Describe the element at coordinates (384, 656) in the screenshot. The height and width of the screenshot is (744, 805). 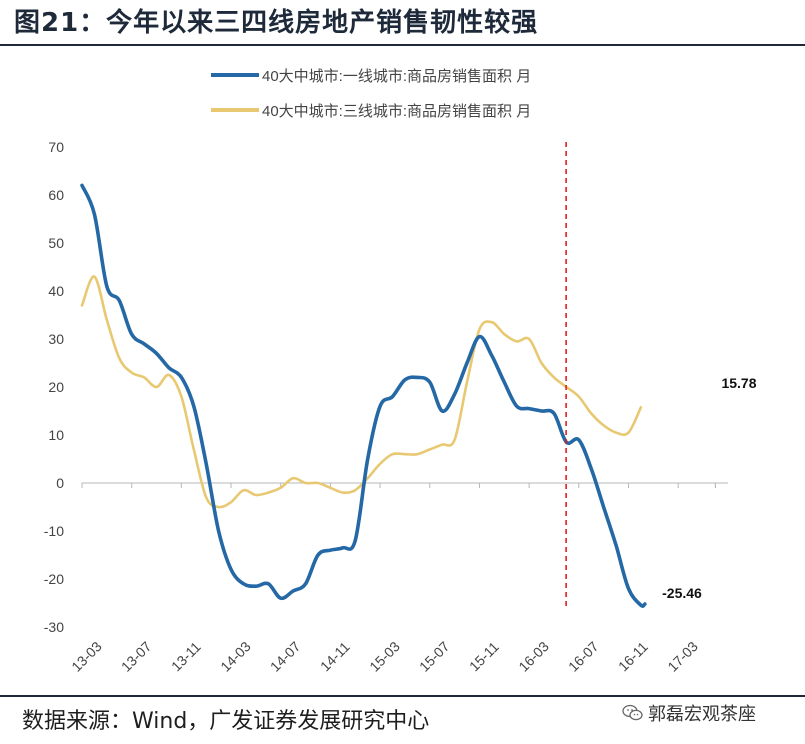
I see `x-tick-label: 15-03` at that location.